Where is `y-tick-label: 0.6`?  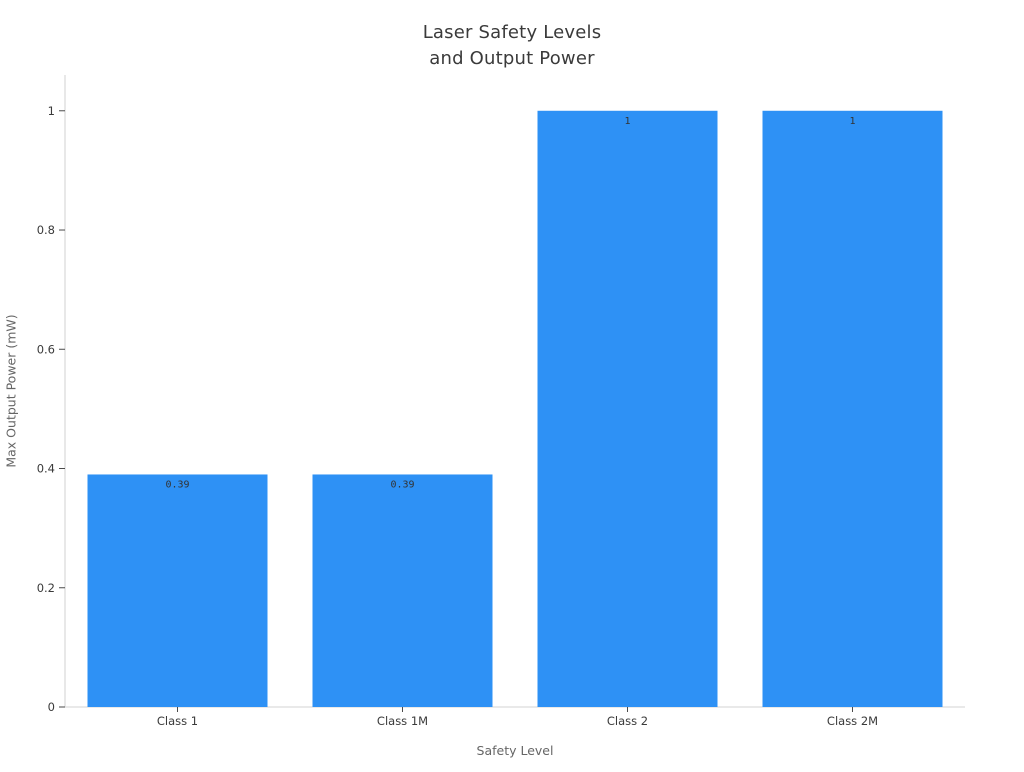
y-tick-label: 0.6 is located at coordinates (46, 349).